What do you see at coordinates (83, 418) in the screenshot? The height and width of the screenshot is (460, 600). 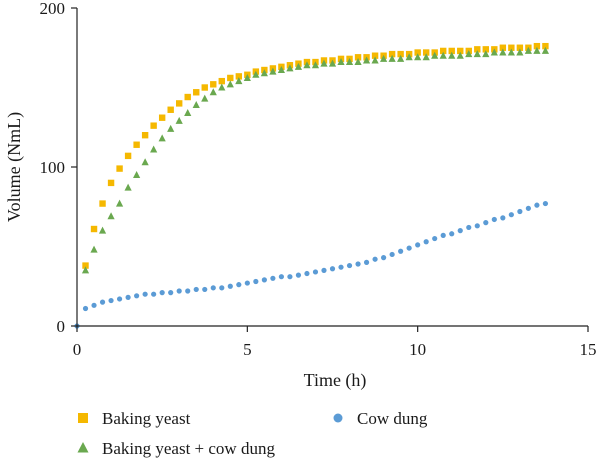 I see `legend-marker` at bounding box center [83, 418].